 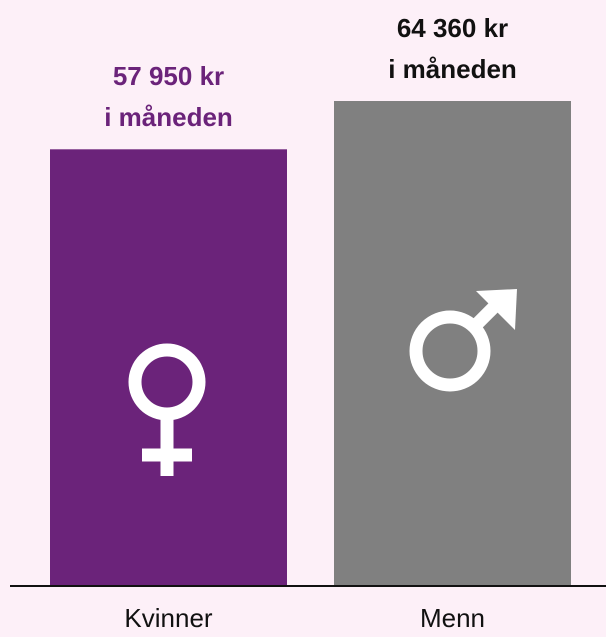 I want to click on x-tick-label: Menn, so click(x=452, y=618).